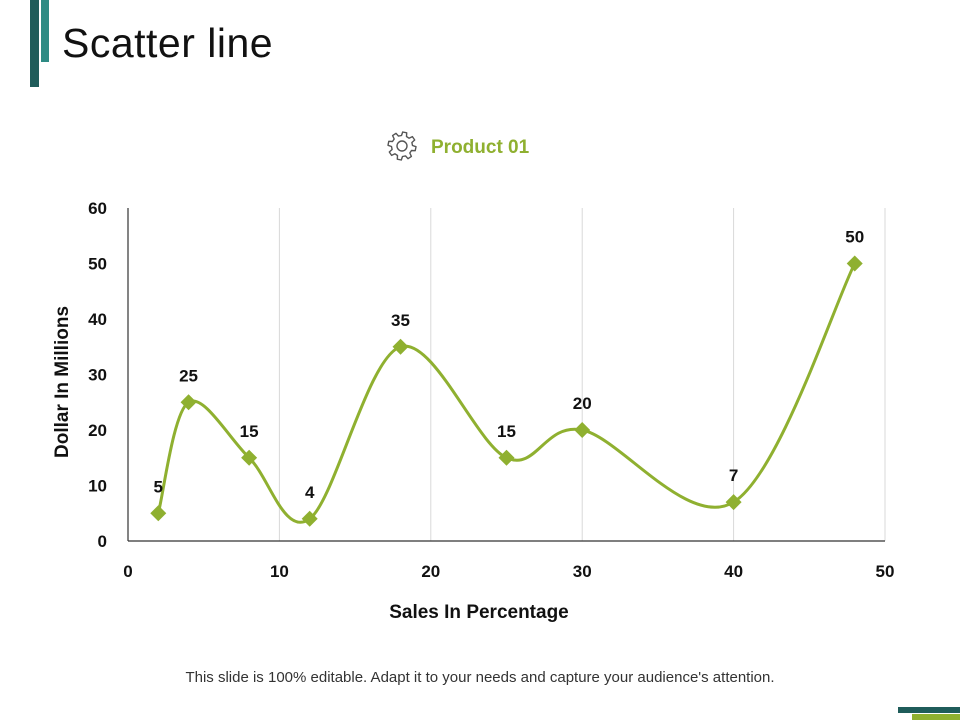 Image resolution: width=960 pixels, height=720 pixels. Describe the element at coordinates (127, 571) in the screenshot. I see `x-tick-label-0: 0` at that location.